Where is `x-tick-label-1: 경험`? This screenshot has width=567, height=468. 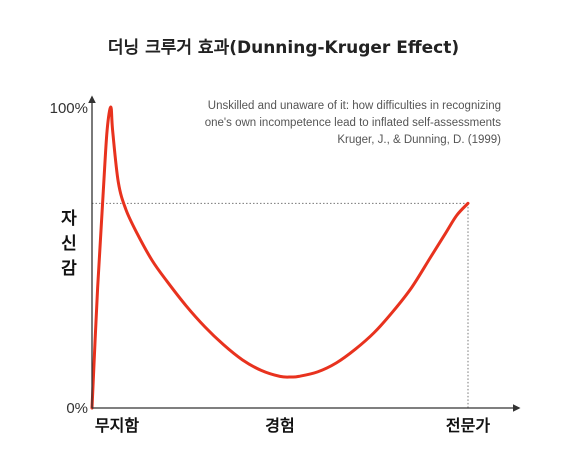
x-tick-label-1: 경험 is located at coordinates (279, 425).